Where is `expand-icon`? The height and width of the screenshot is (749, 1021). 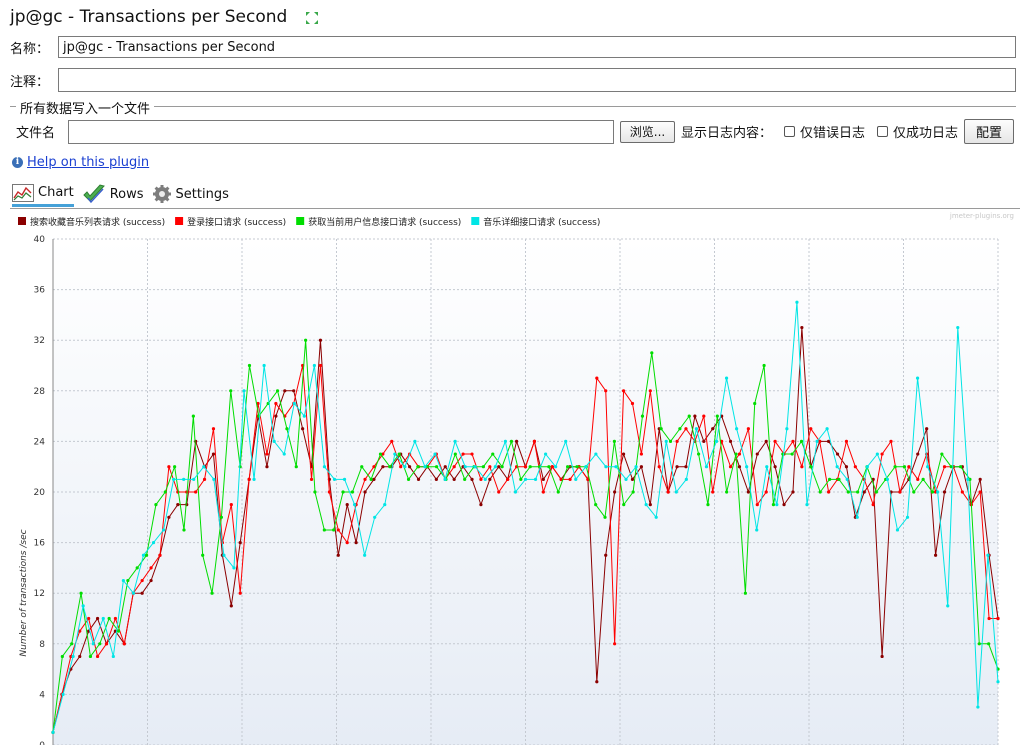
expand-icon is located at coordinates (312, 17).